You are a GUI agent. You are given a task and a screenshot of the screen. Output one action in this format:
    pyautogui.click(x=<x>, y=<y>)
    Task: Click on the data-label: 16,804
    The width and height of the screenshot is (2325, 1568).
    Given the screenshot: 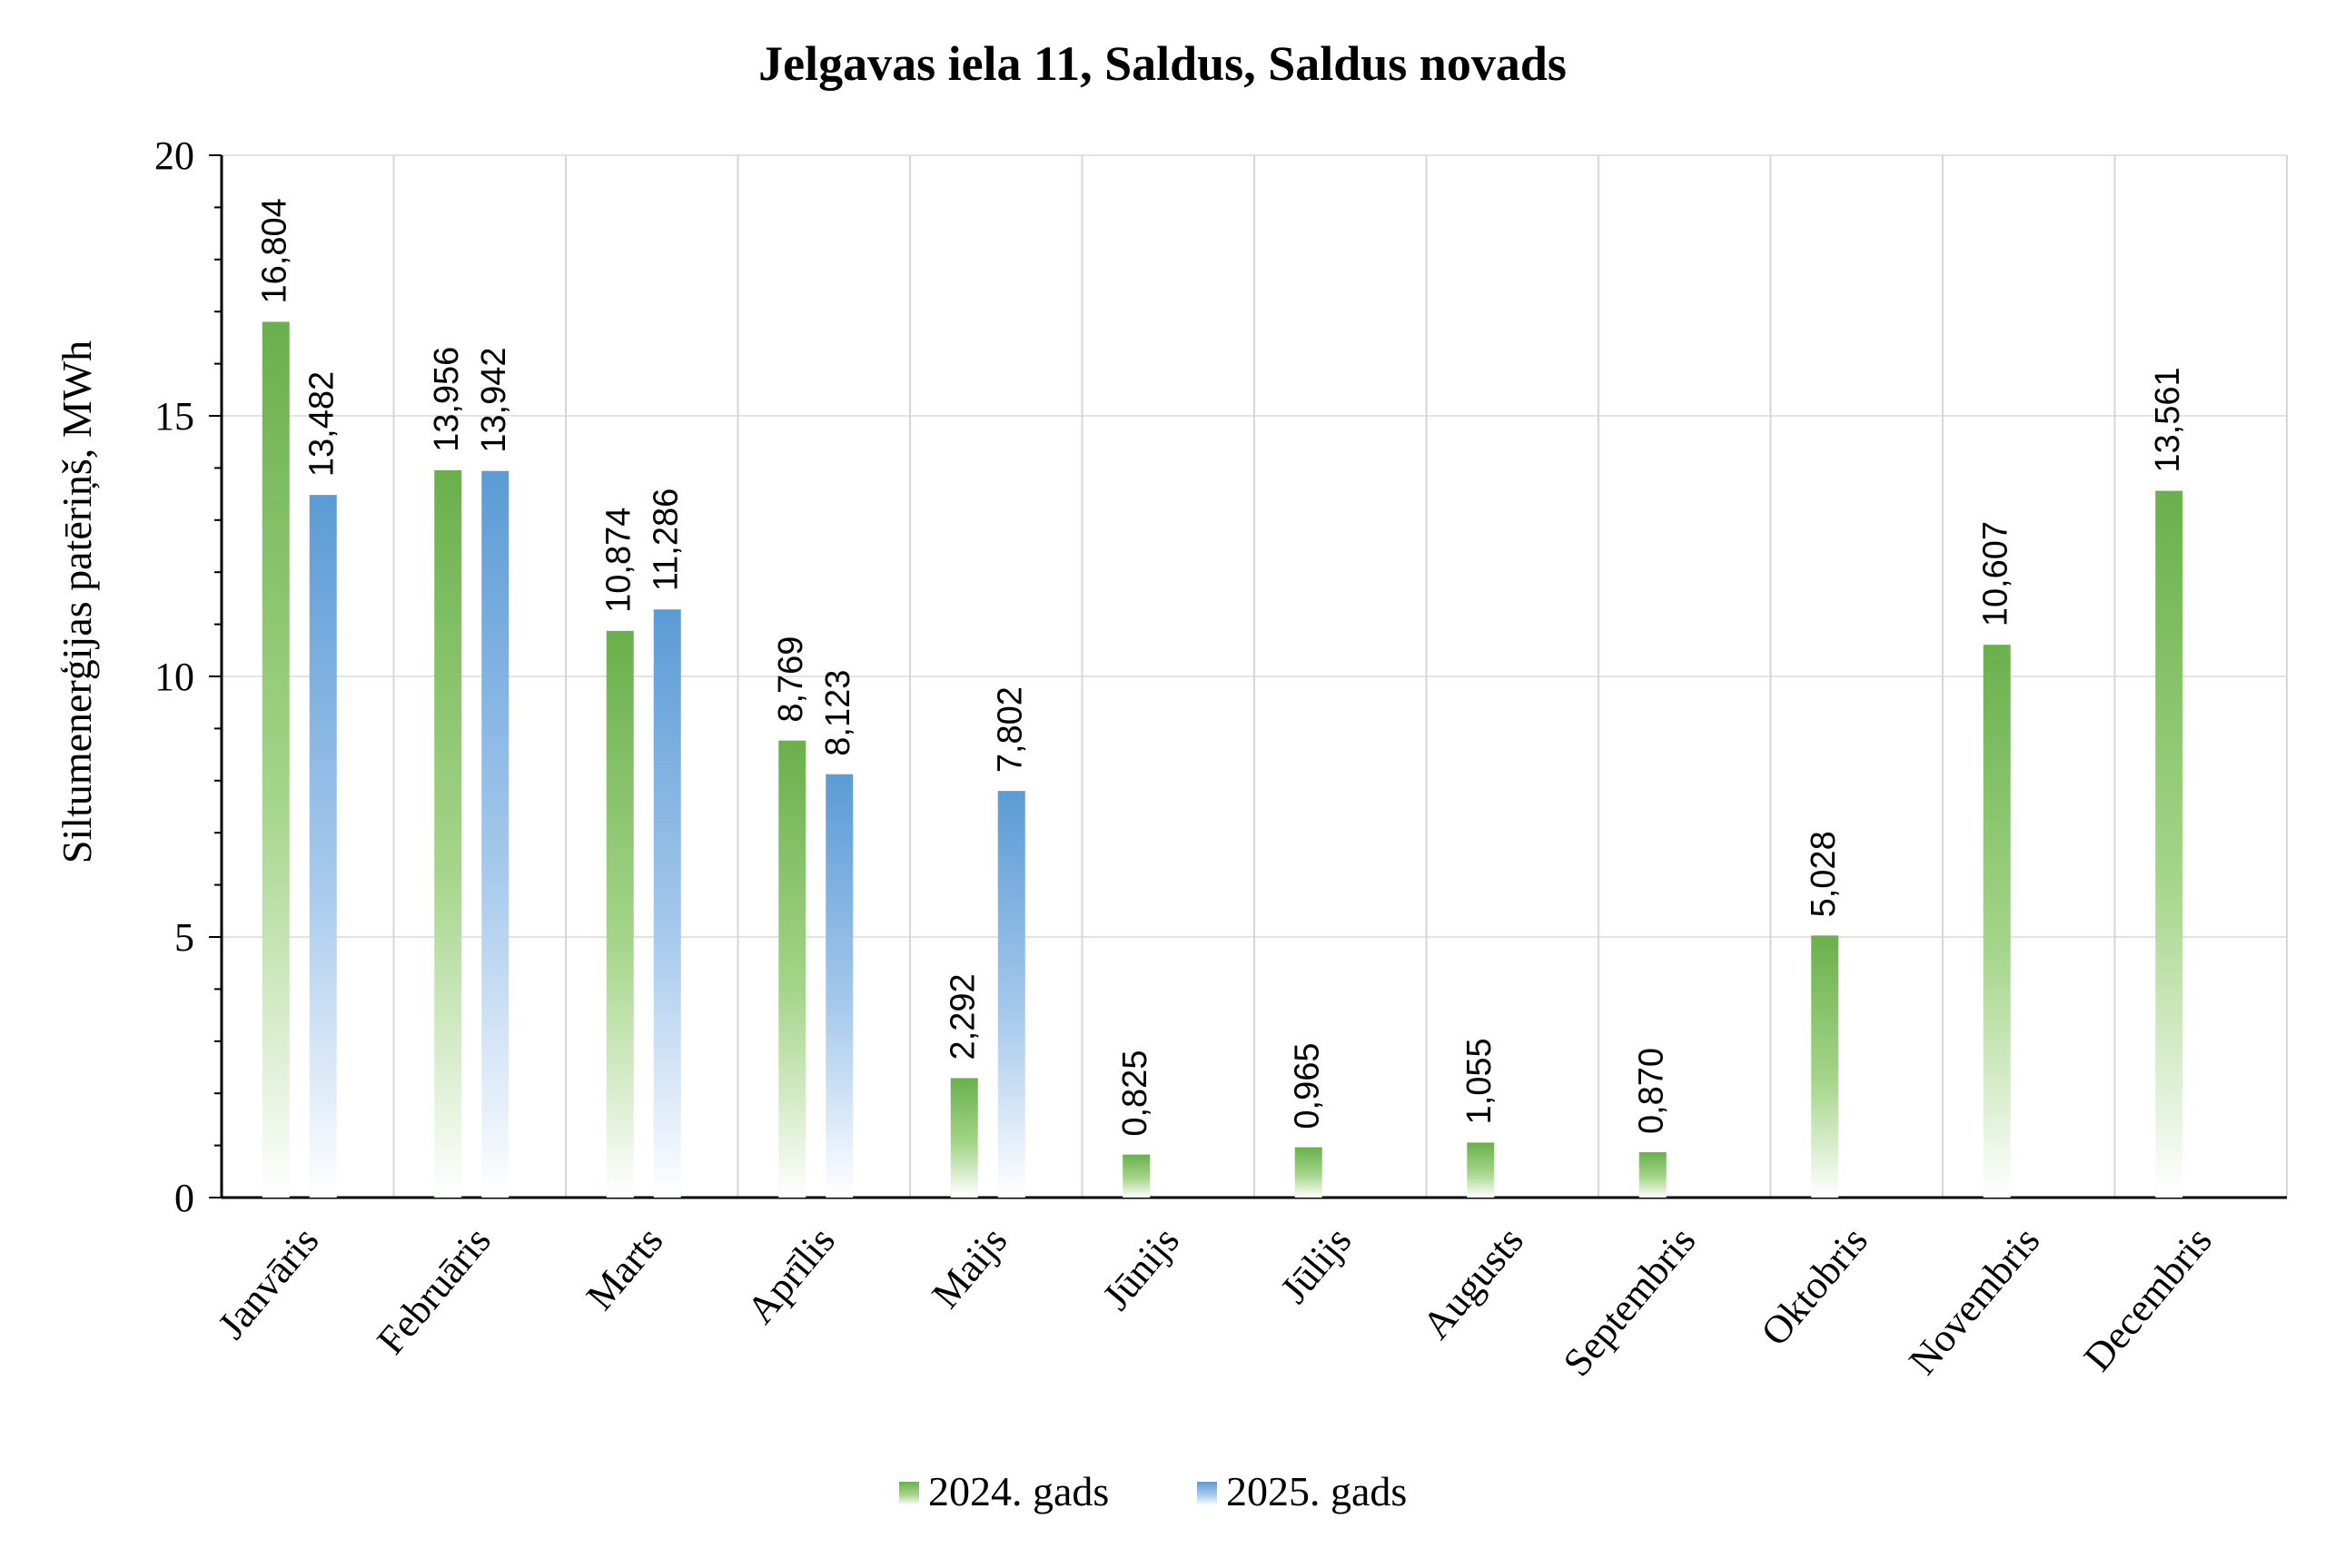 What is the action you would take?
    pyautogui.click(x=275, y=250)
    